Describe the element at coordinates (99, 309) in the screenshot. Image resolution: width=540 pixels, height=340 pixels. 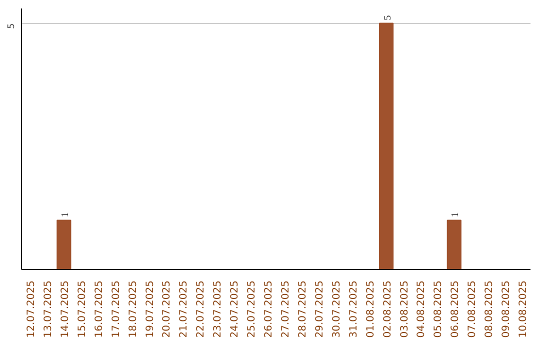
I see `x-tick-label: 16.07.2025` at that location.